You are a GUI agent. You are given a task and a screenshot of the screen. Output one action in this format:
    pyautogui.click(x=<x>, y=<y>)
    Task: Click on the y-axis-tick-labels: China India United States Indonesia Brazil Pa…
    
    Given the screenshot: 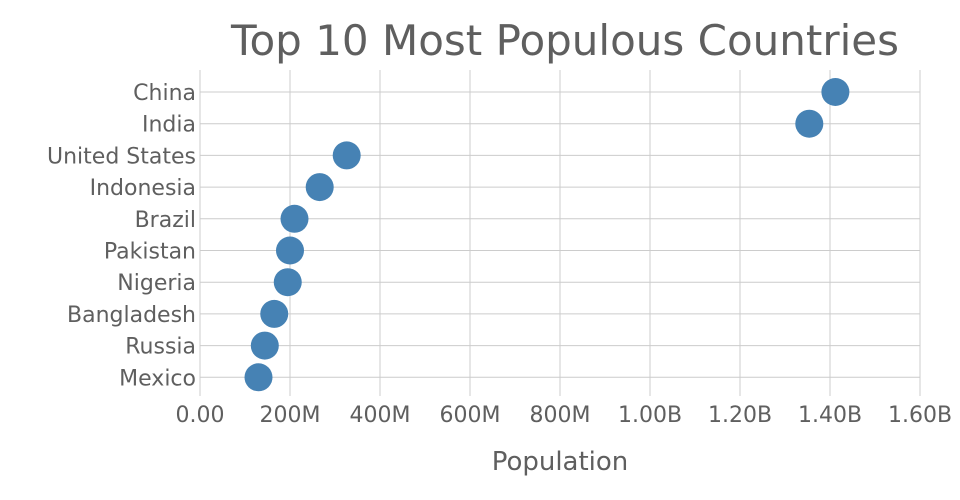 What is the action you would take?
    pyautogui.click(x=121, y=236)
    